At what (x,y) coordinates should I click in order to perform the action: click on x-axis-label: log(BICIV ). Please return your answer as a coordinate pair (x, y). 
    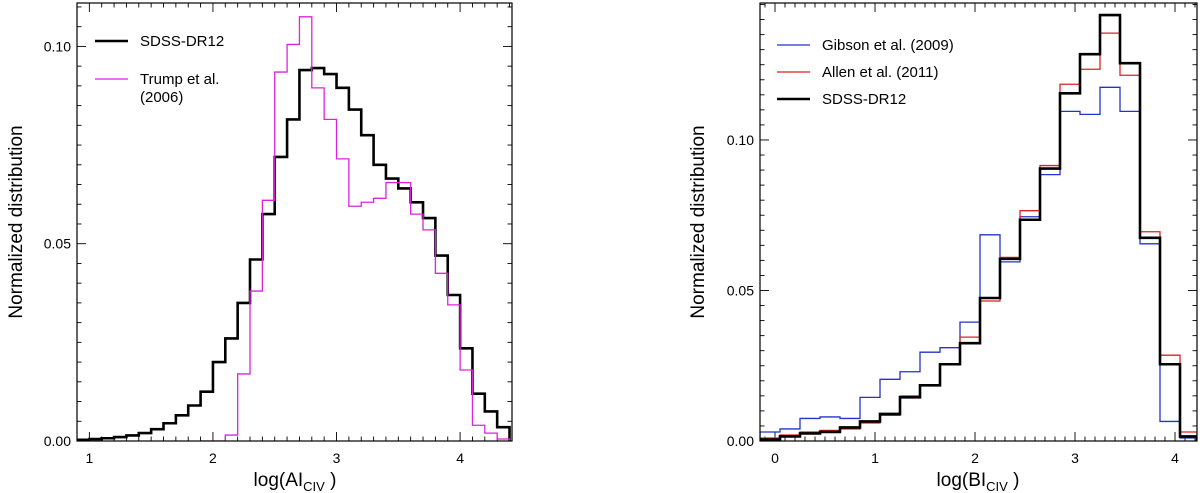
    Looking at the image, I should click on (978, 481).